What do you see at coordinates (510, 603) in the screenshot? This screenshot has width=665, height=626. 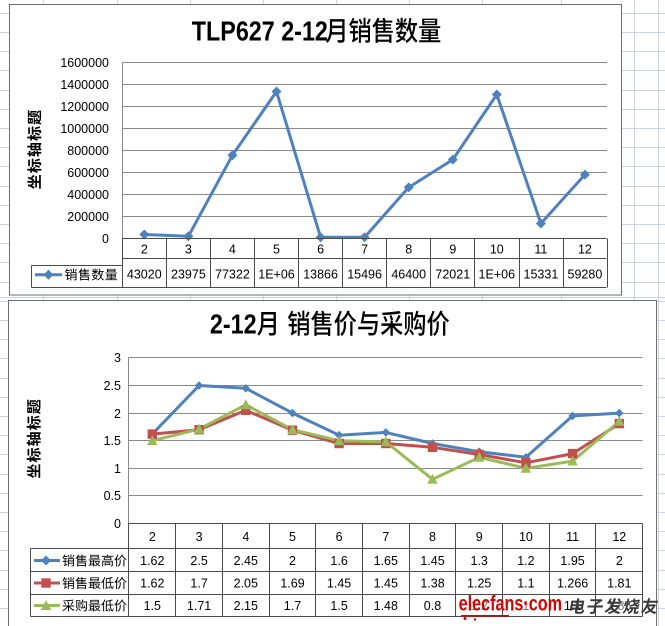 I see `svg-text: elecfans·com` at bounding box center [510, 603].